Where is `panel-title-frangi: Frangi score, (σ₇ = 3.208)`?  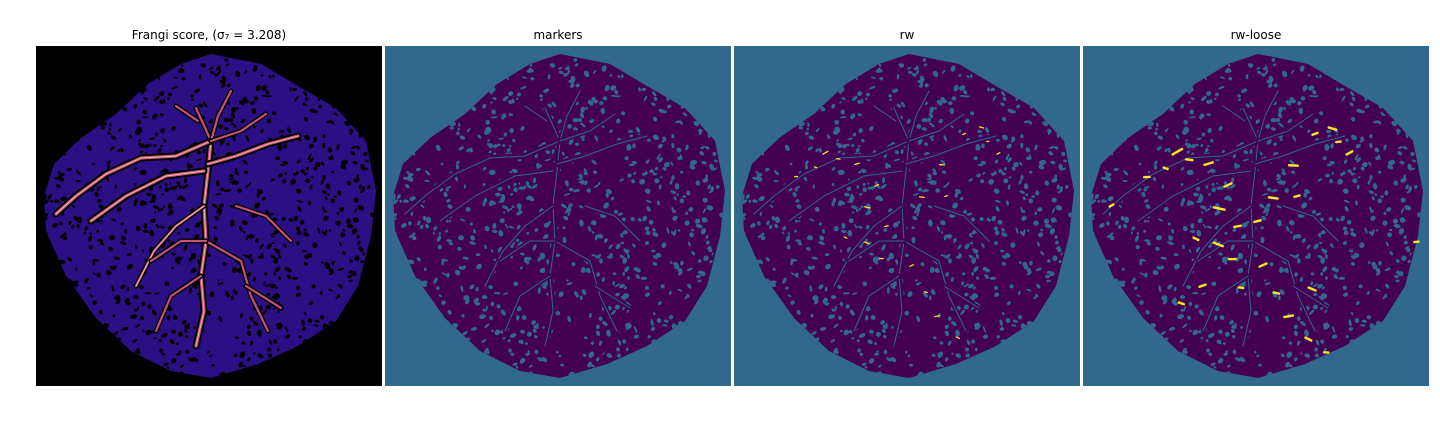
panel-title-frangi: Frangi score, (σ₇ = 3.208) is located at coordinates (209, 35).